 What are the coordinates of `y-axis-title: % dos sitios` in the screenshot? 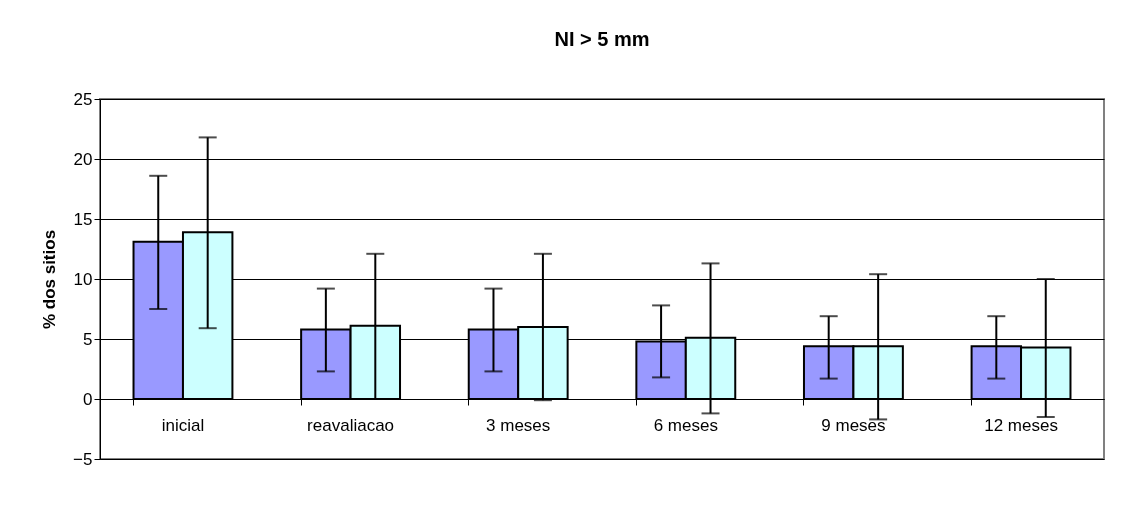 It's located at (50, 279).